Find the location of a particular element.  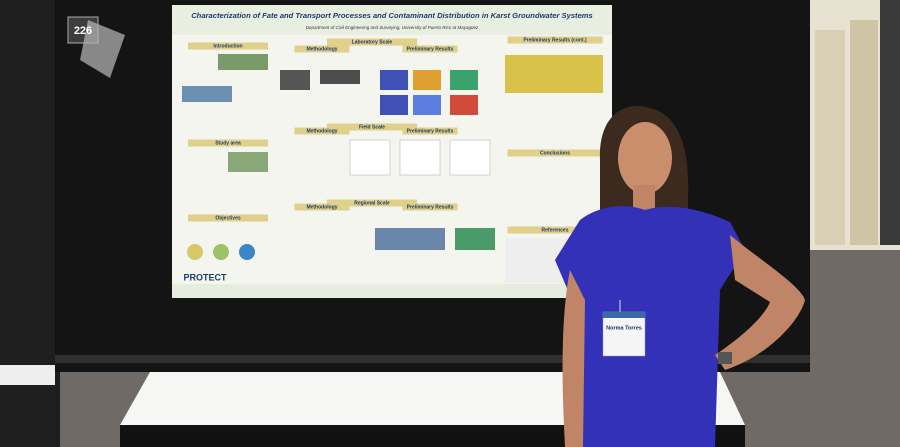

plastic-sleeve is located at coordinates (102, 49).